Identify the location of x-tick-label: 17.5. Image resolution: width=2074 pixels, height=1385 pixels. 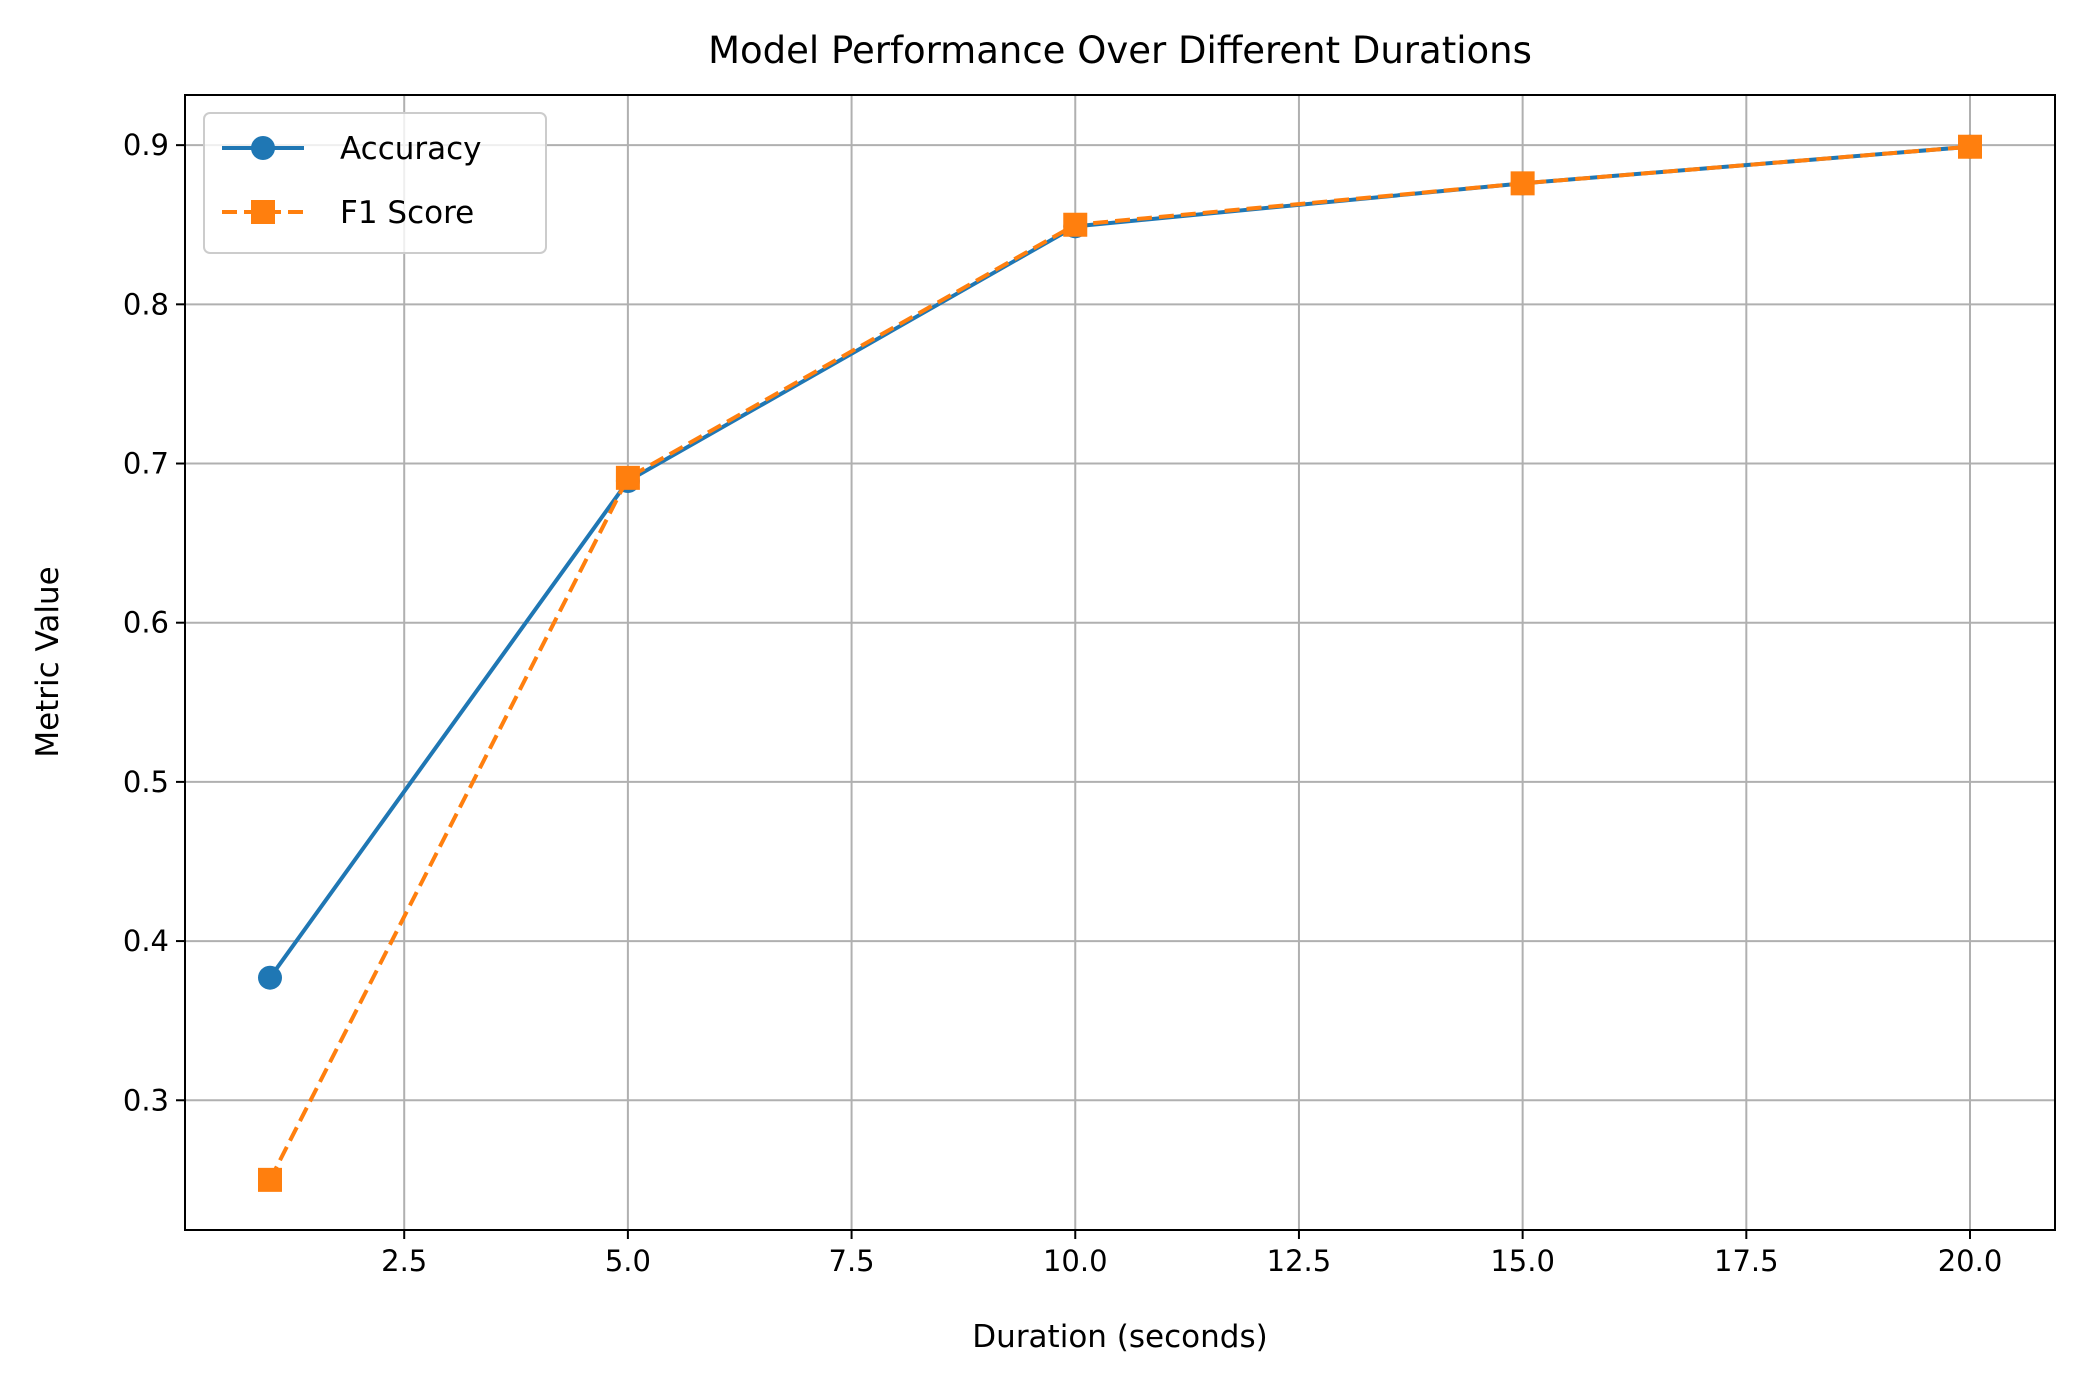
(1746, 1261).